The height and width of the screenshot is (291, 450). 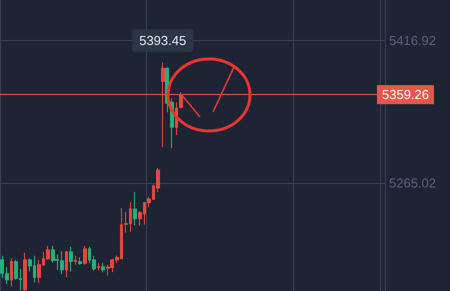 What do you see at coordinates (162, 40) in the screenshot?
I see `annotation: 5393.45` at bounding box center [162, 40].